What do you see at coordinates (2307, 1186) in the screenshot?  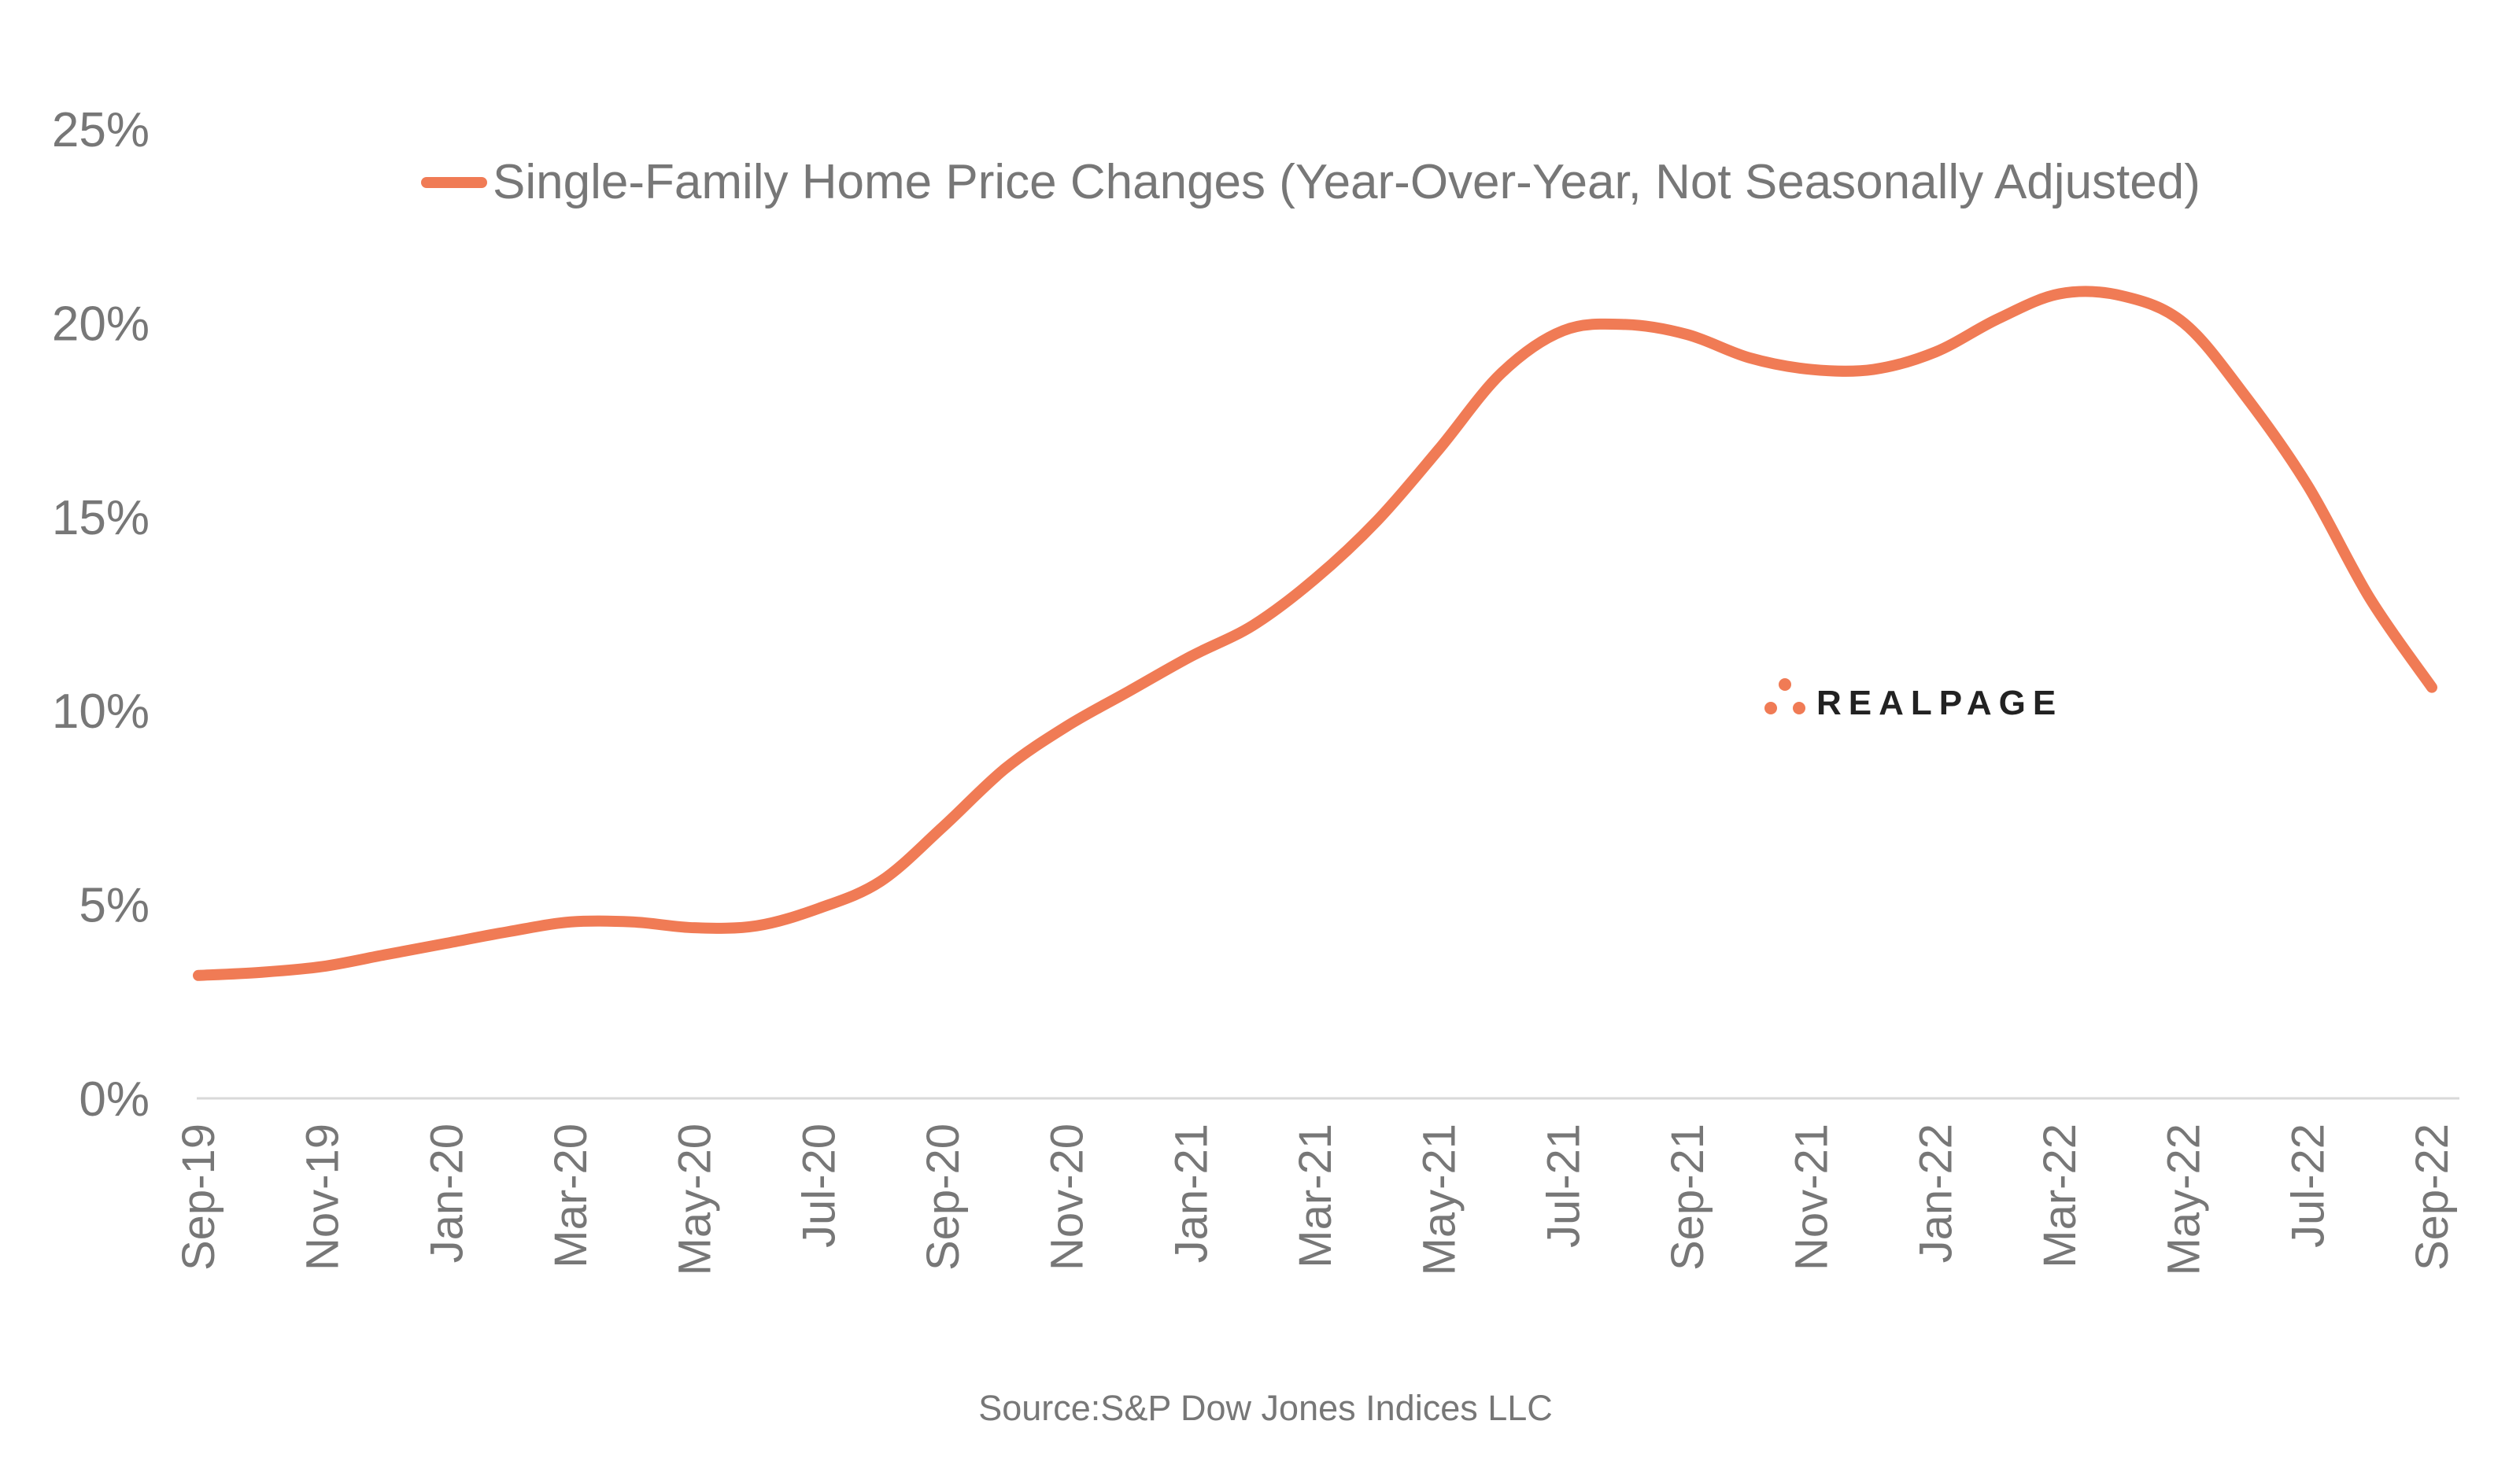 I see `x-tick-label: Jul-22` at bounding box center [2307, 1186].